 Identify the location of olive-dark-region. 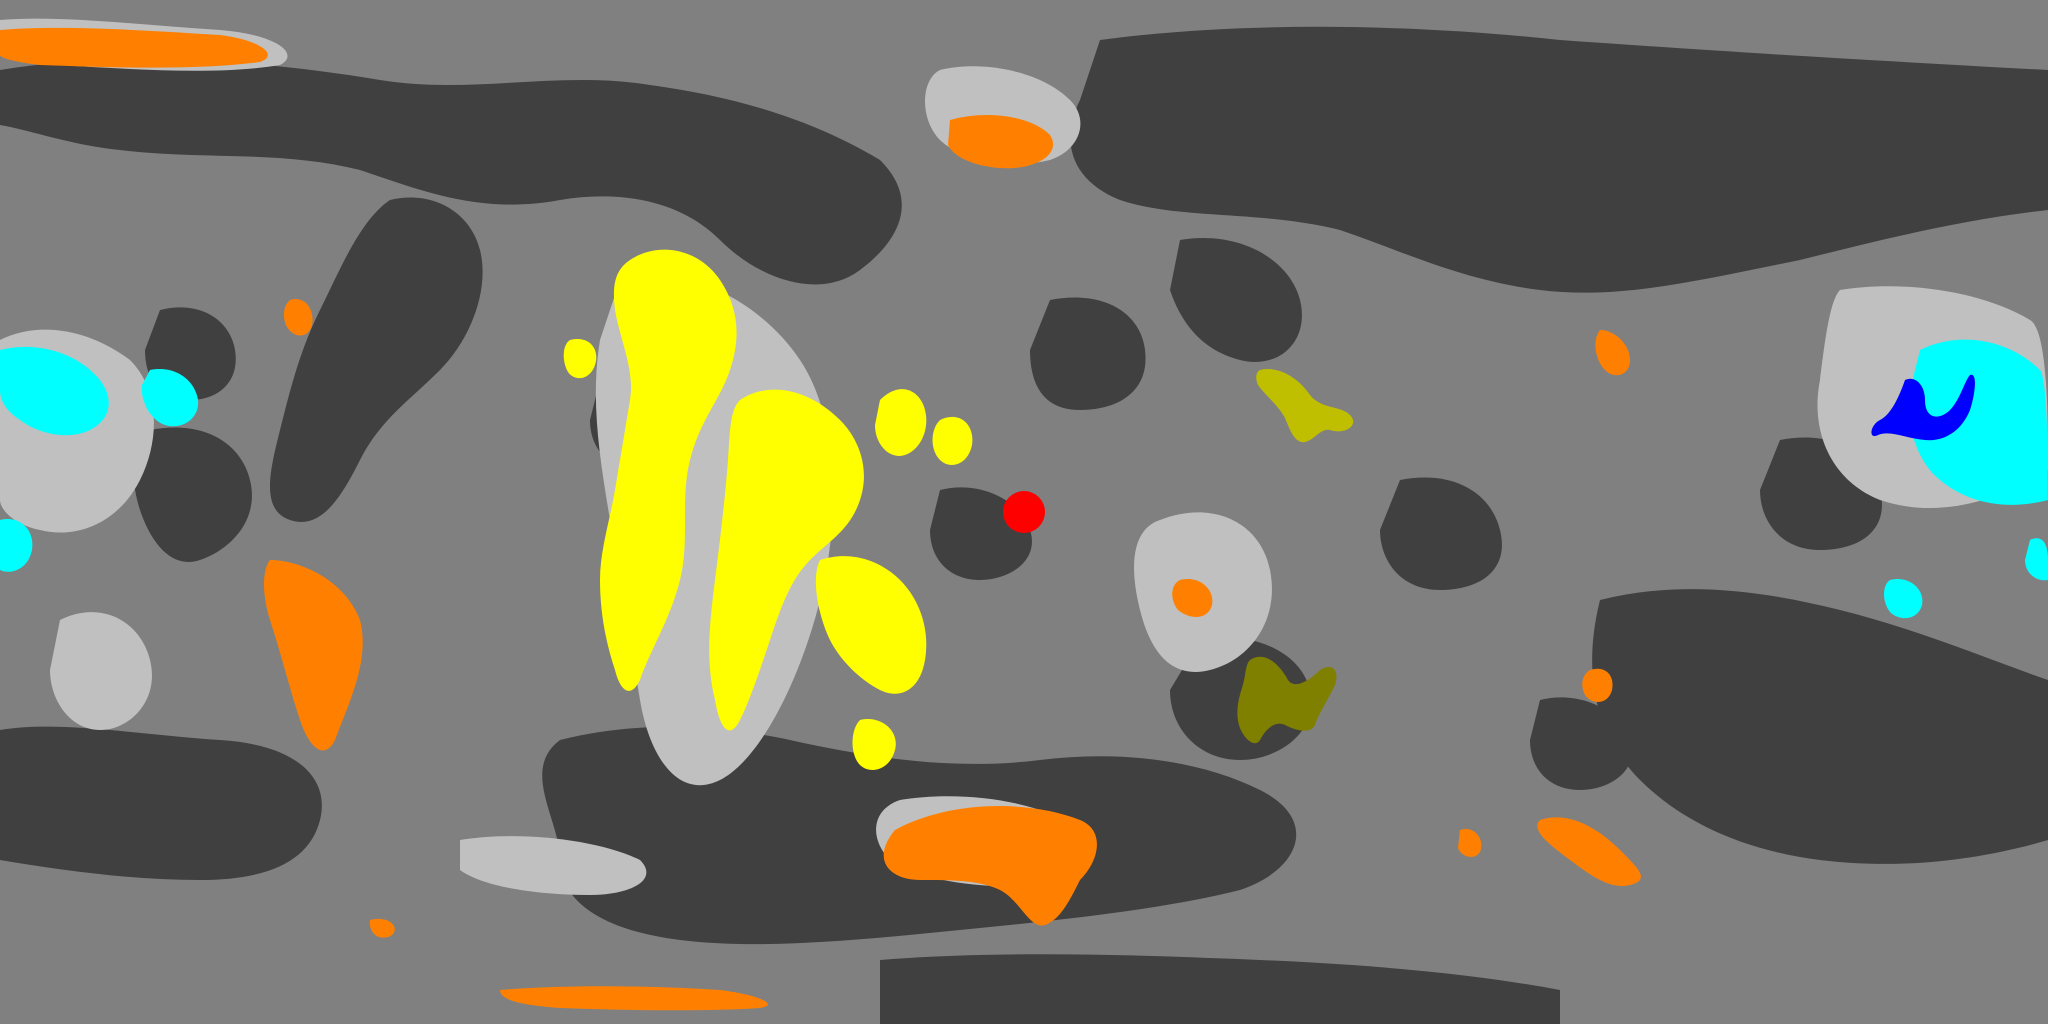
(1287, 700).